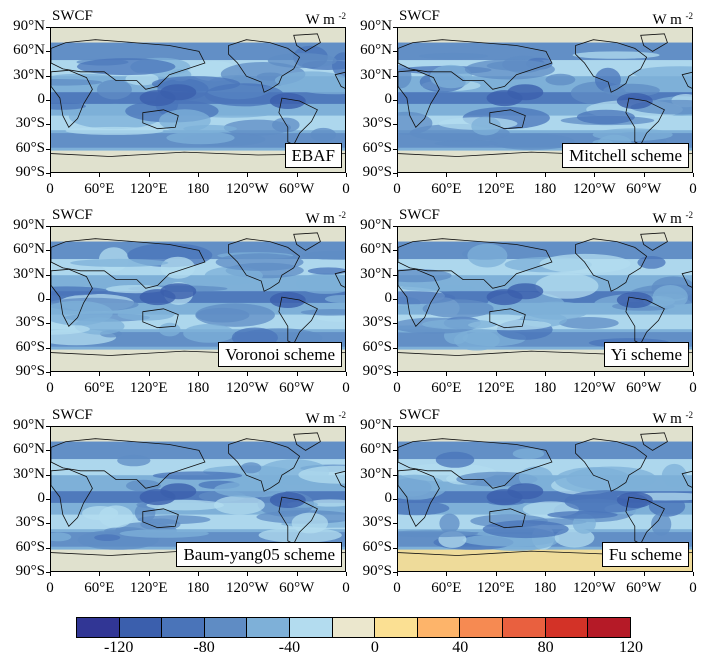 This screenshot has height=663, width=707. I want to click on panel-name-box: Voronoi scheme, so click(280, 354).